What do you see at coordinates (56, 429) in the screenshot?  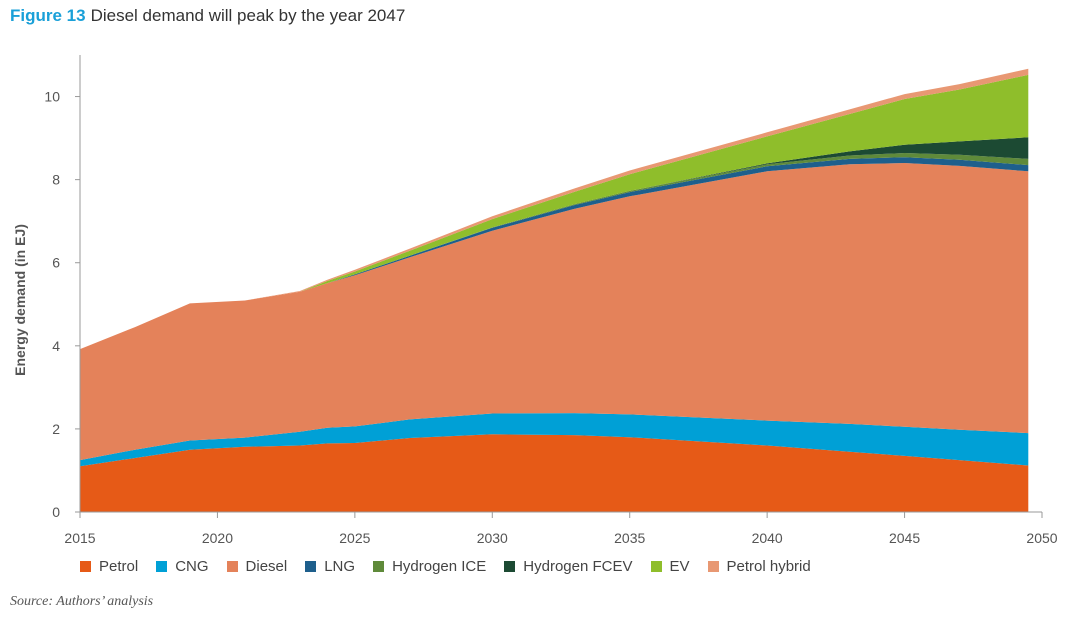 I see `y-tick-label: 2` at bounding box center [56, 429].